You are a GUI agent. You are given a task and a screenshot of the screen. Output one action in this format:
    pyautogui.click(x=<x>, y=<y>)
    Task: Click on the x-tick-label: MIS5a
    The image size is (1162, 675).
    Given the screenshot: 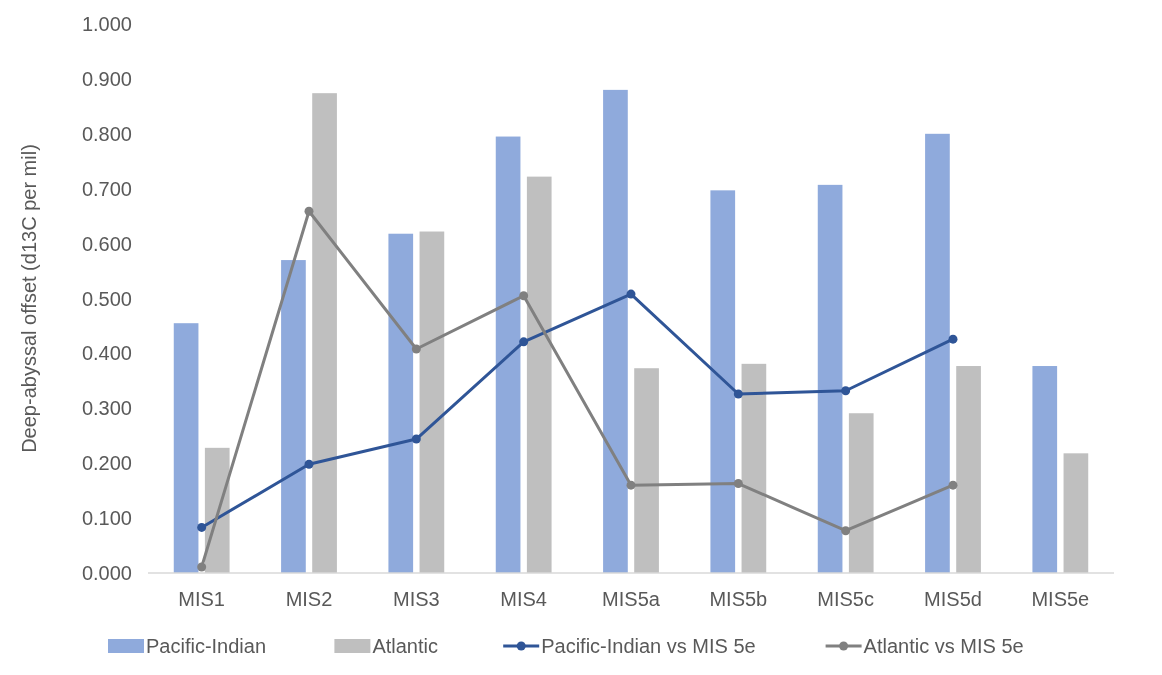 What is the action you would take?
    pyautogui.click(x=631, y=599)
    